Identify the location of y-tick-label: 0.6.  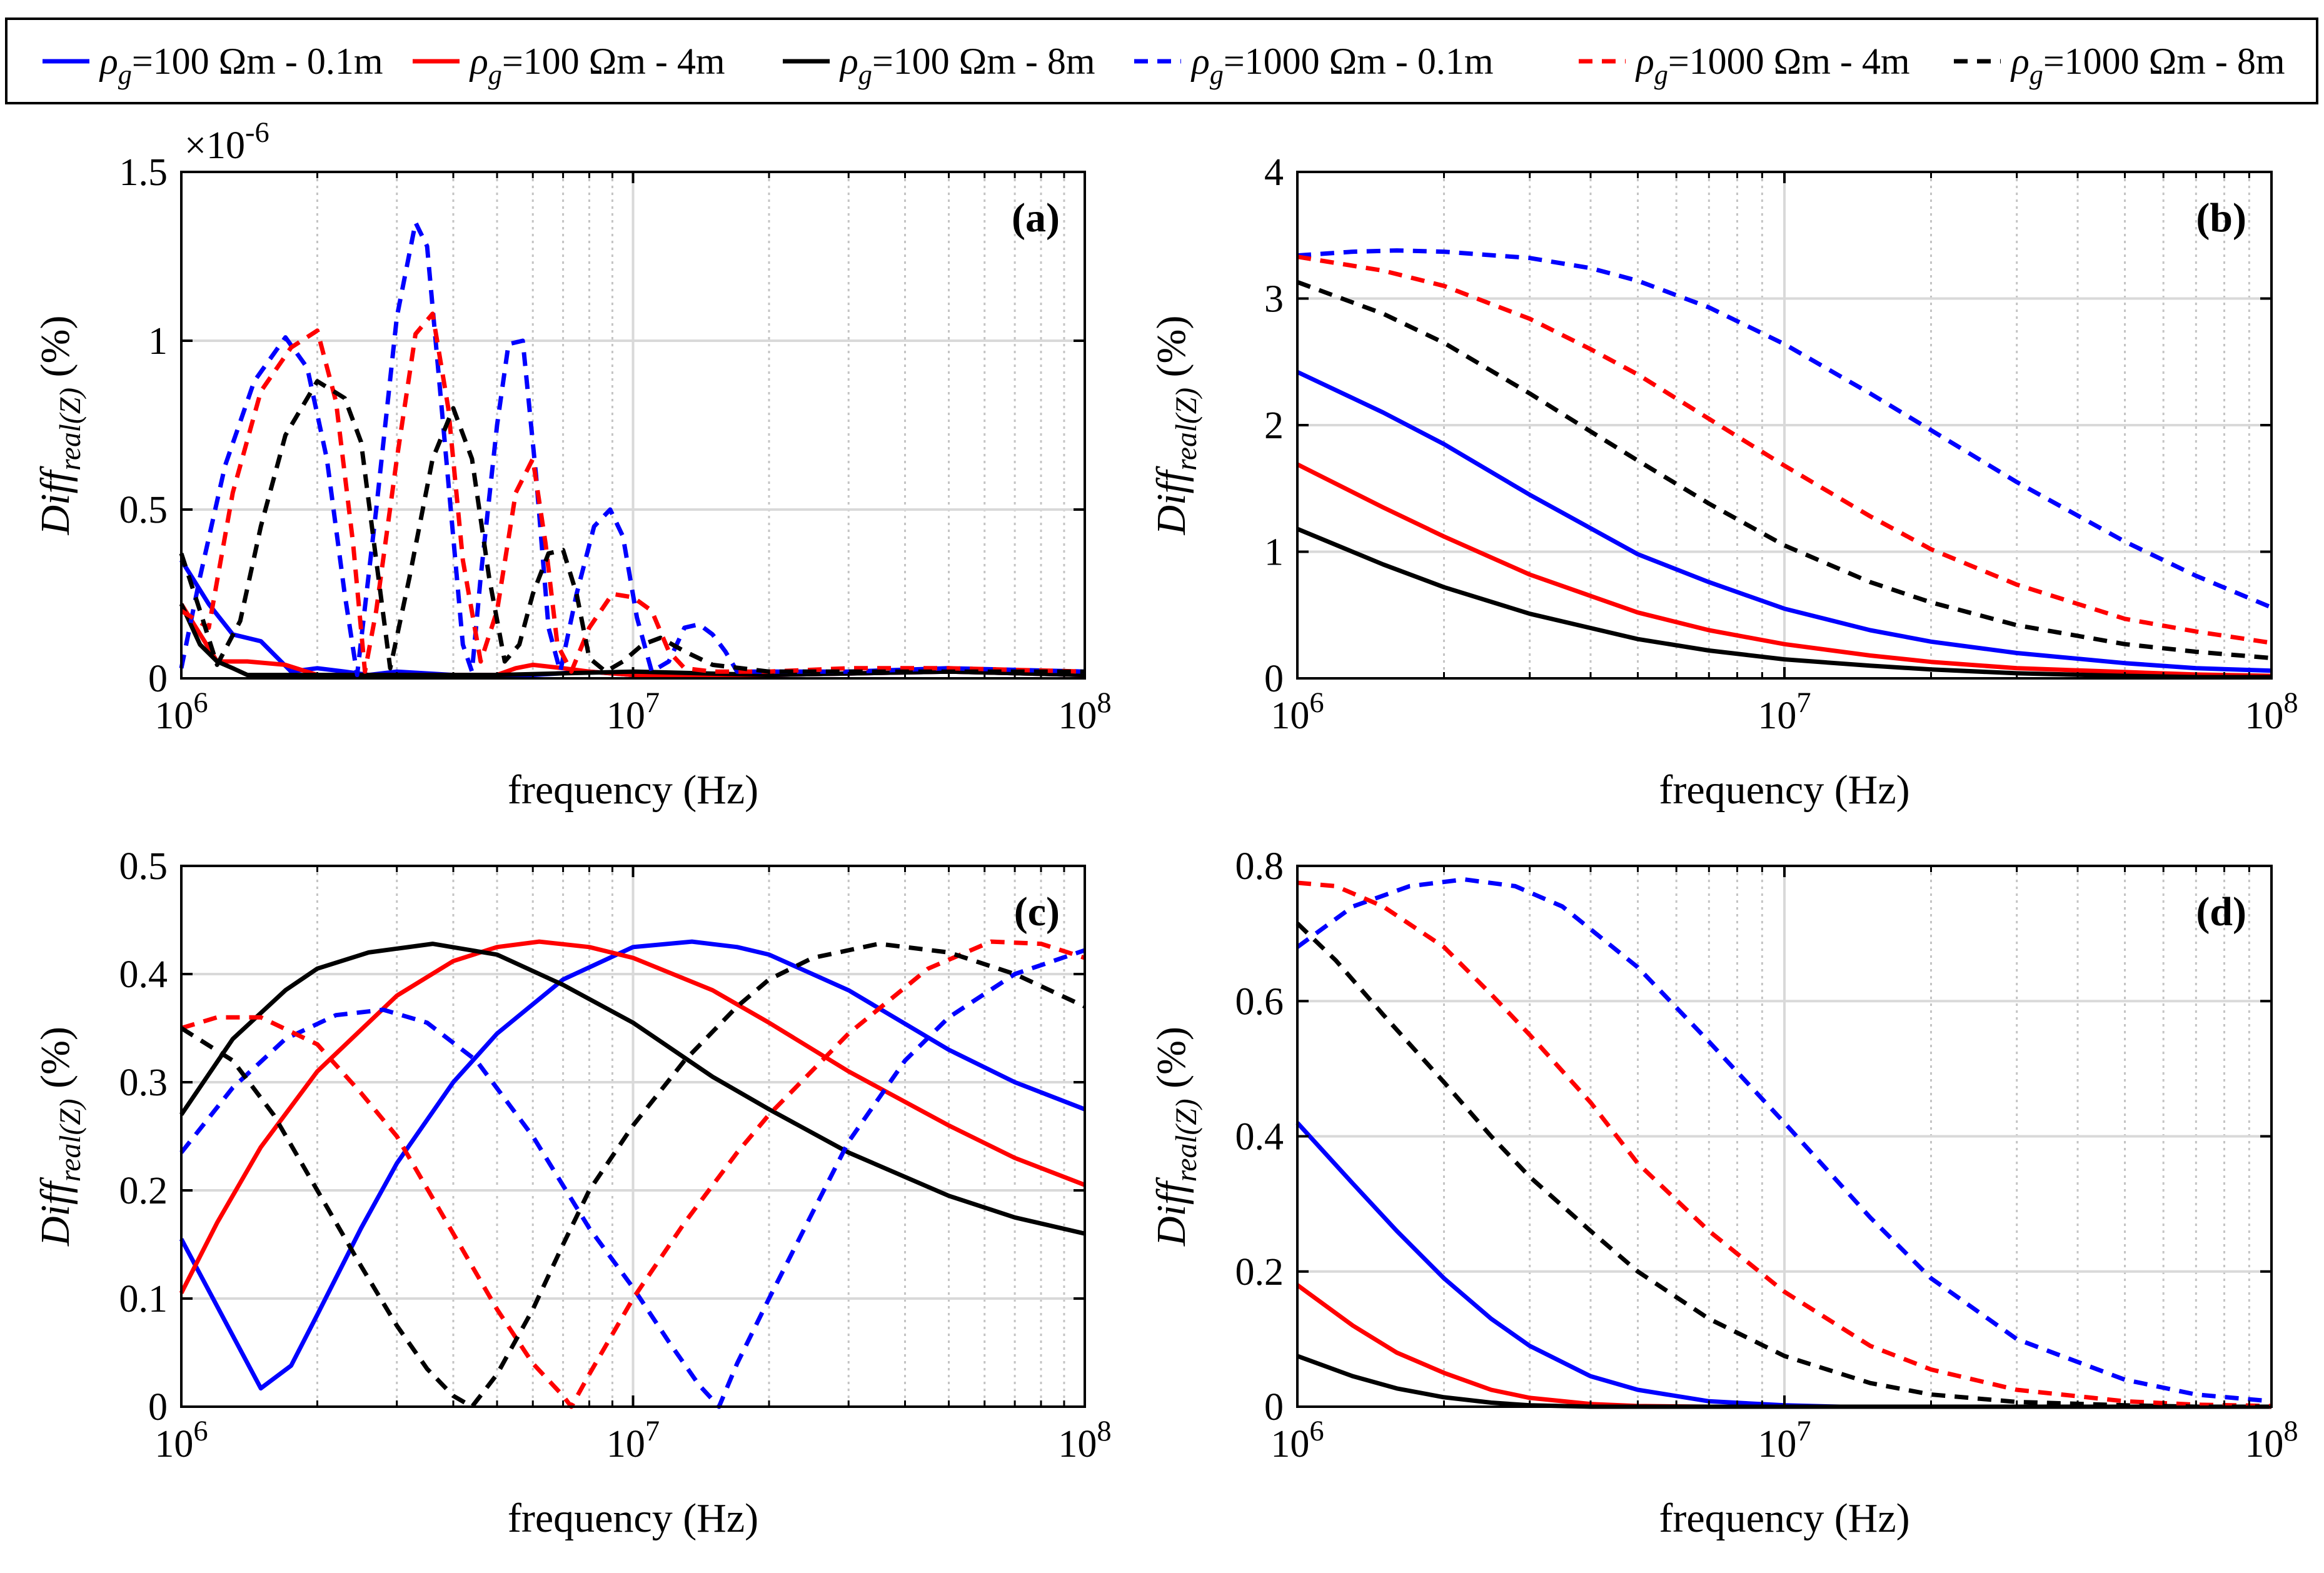
(1259, 1001).